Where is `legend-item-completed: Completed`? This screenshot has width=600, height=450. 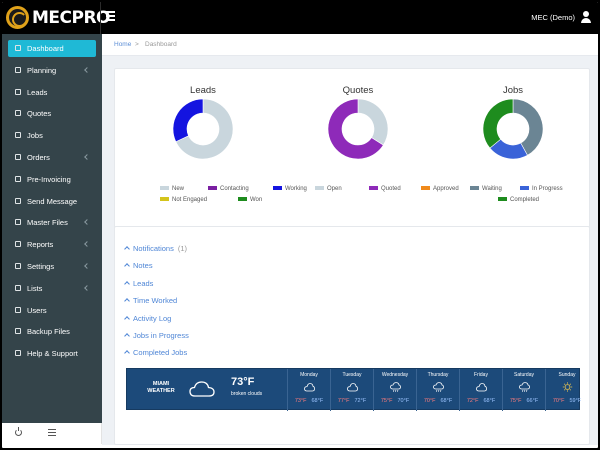 legend-item-completed: Completed is located at coordinates (518, 200).